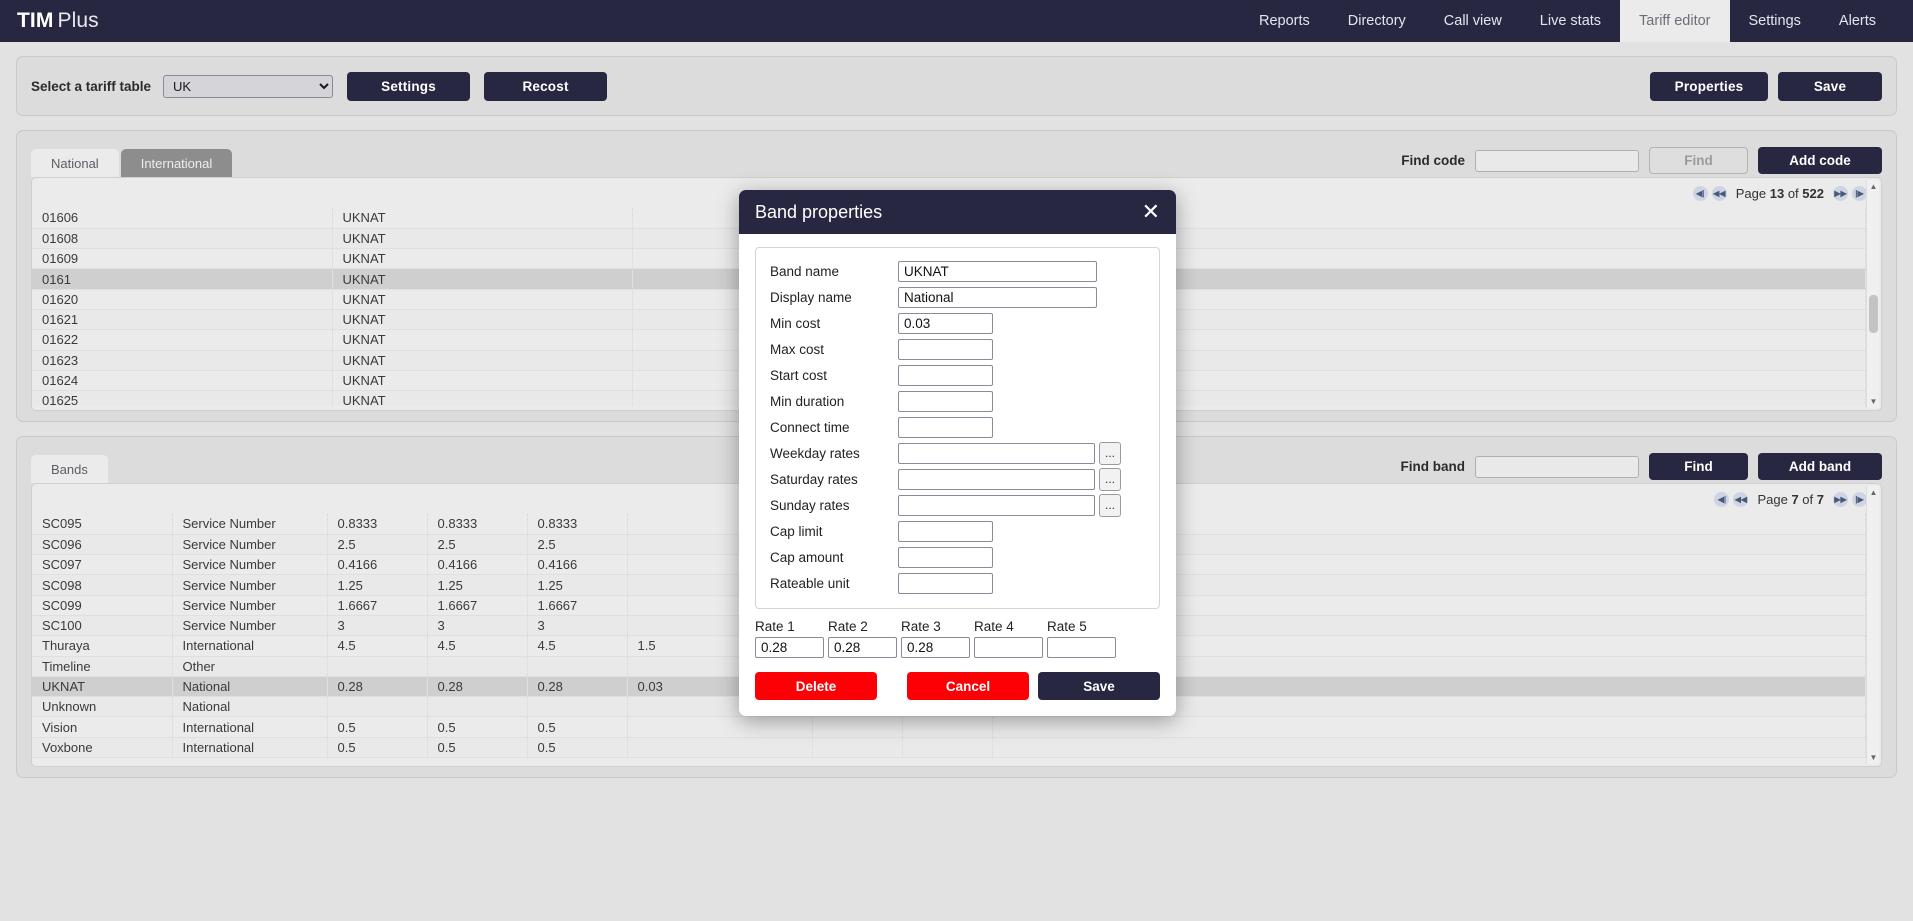 Image resolution: width=1913 pixels, height=921 pixels. What do you see at coordinates (945, 427) in the screenshot?
I see `input-connect-time` at bounding box center [945, 427].